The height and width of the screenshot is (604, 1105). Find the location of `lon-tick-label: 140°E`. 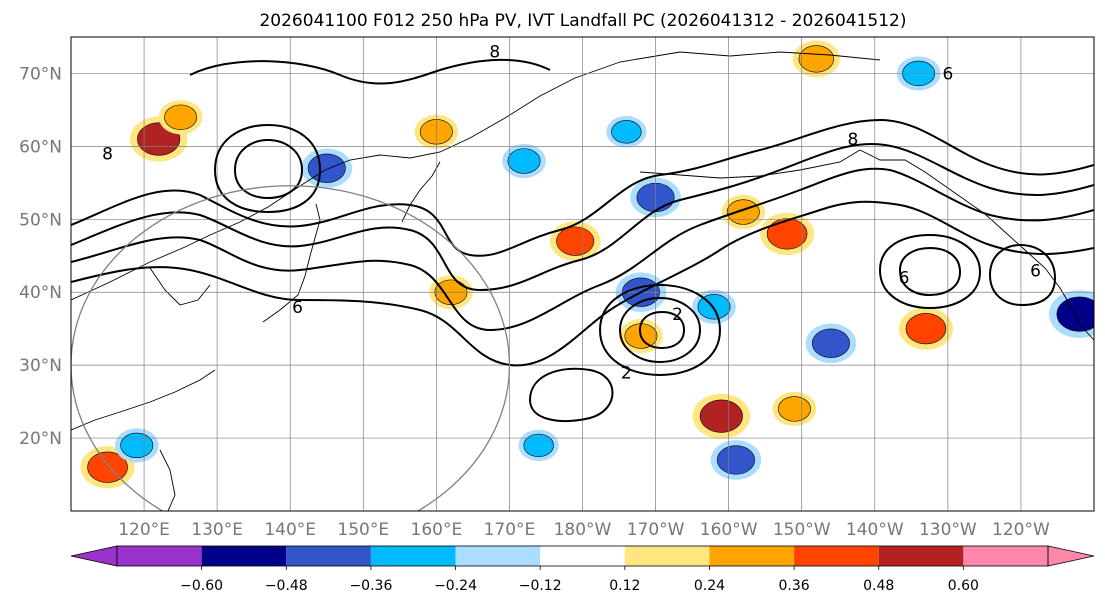

lon-tick-label: 140°E is located at coordinates (290, 530).